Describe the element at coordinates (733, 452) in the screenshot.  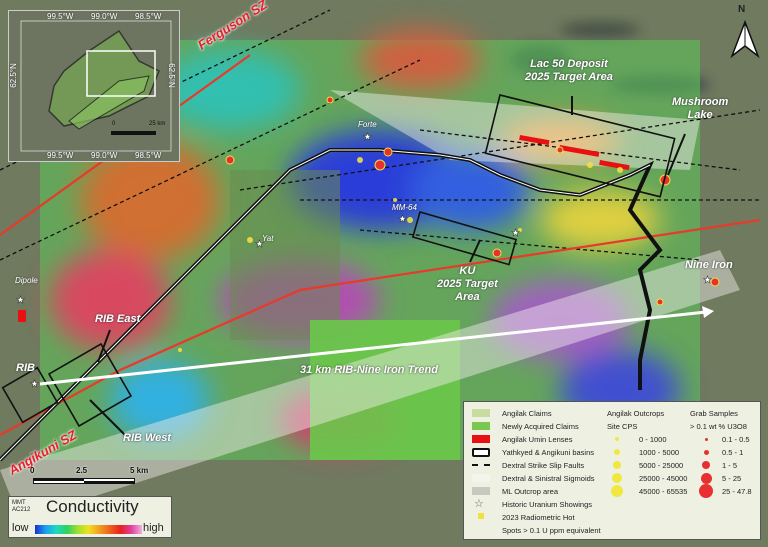
I see `grab-sample-range: 0.5 - 1` at that location.